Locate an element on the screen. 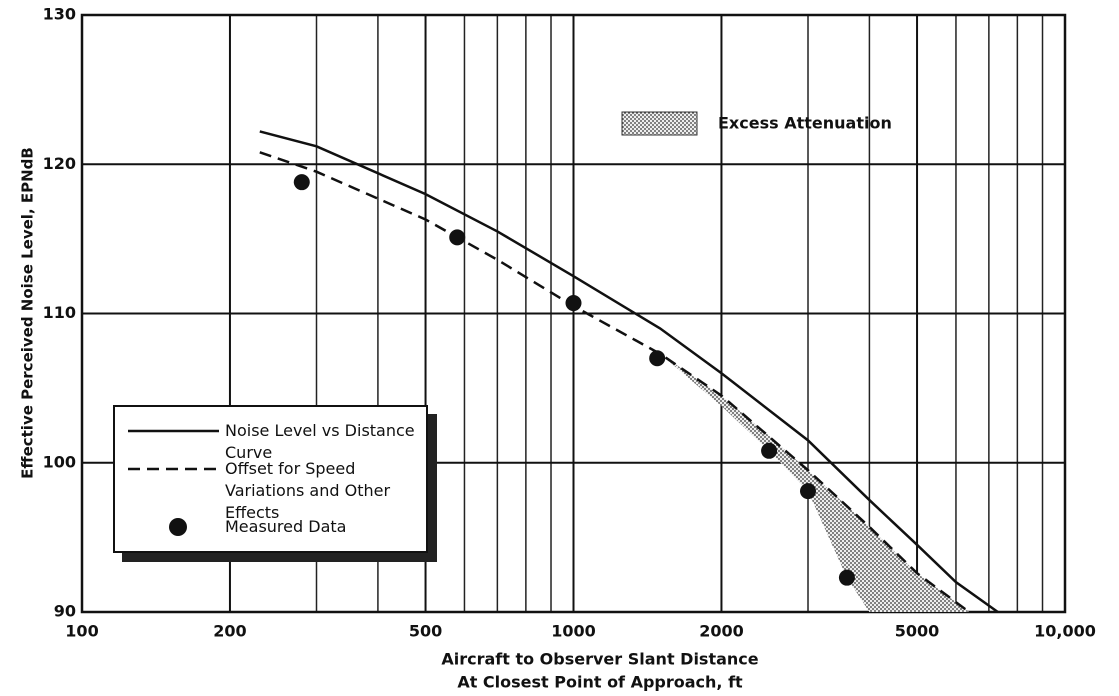 The width and height of the screenshot is (1119, 696). excess-attenuation-region is located at coordinates (815, 482).